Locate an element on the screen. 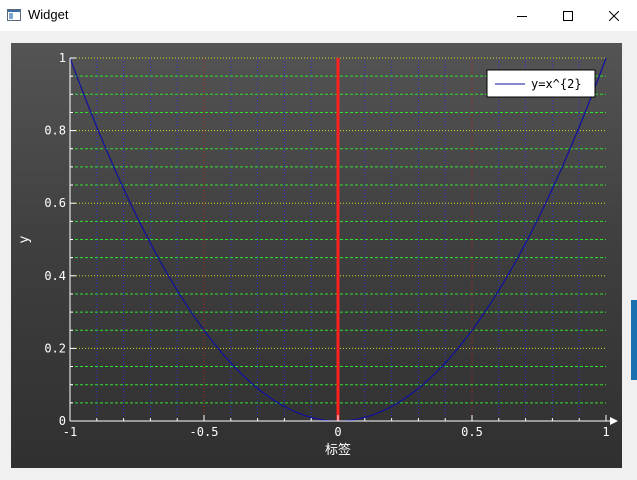  y-tick-label: 0.4 is located at coordinates (55, 276).